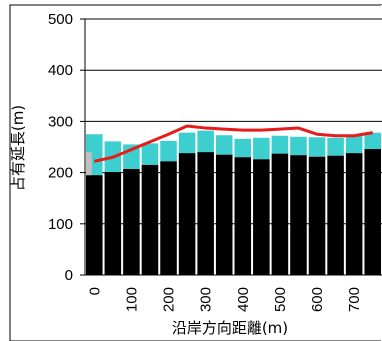 The width and height of the screenshot is (382, 341). I want to click on x-tick-labels: 0 100 200 300 400 500 600 700, so click(224, 299).